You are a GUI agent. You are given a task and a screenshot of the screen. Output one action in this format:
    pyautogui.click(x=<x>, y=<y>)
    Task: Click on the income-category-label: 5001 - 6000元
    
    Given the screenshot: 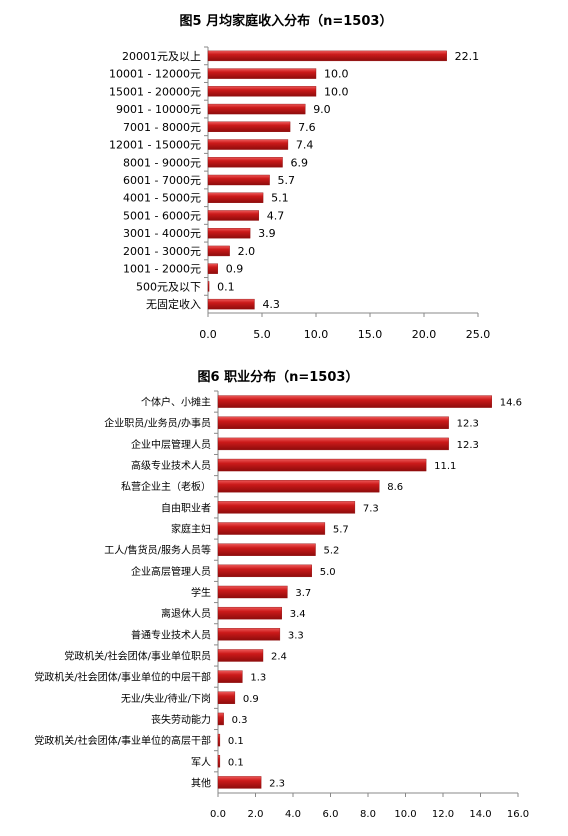 What is the action you would take?
    pyautogui.click(x=162, y=215)
    